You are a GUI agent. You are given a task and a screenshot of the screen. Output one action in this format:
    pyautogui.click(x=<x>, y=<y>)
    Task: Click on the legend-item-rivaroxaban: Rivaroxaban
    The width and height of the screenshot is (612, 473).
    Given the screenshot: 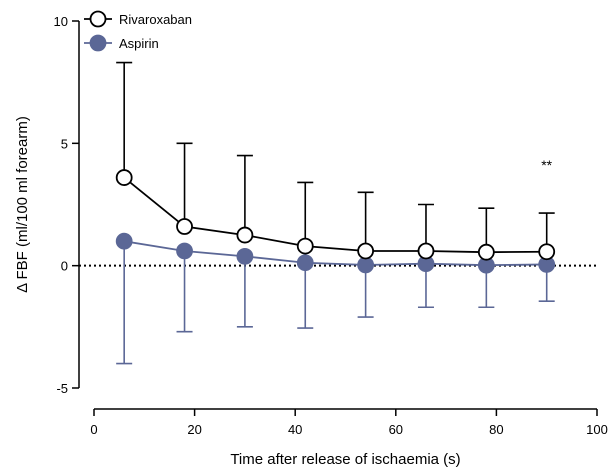 What is the action you would take?
    pyautogui.click(x=138, y=19)
    